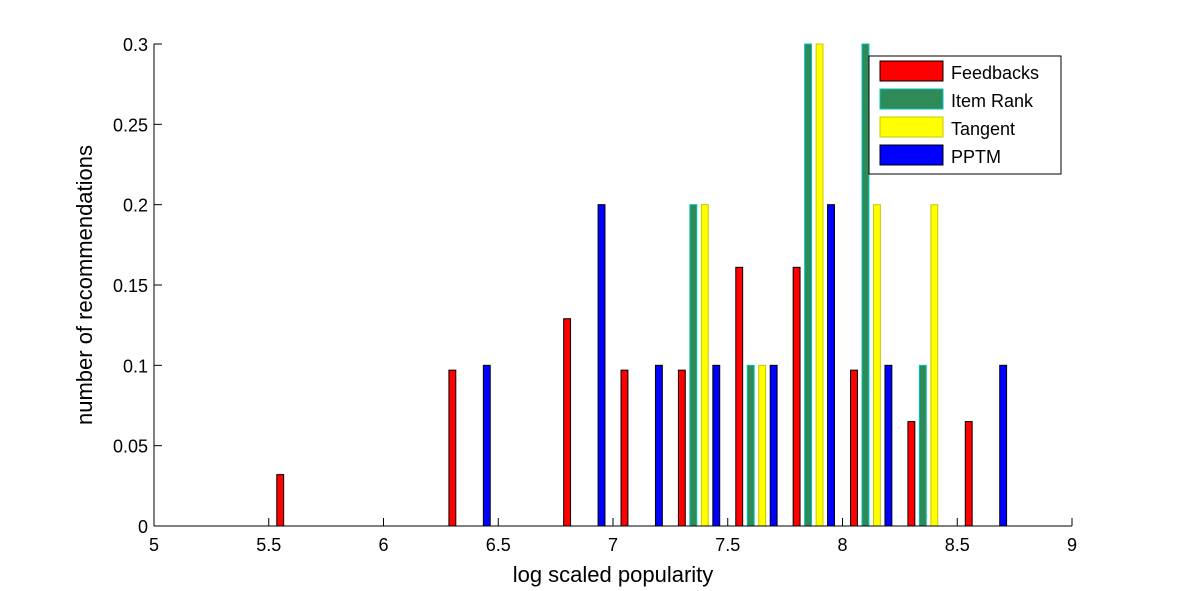 The image size is (1183, 591). What do you see at coordinates (135, 206) in the screenshot?
I see `y-tick-label: 0.2` at bounding box center [135, 206].